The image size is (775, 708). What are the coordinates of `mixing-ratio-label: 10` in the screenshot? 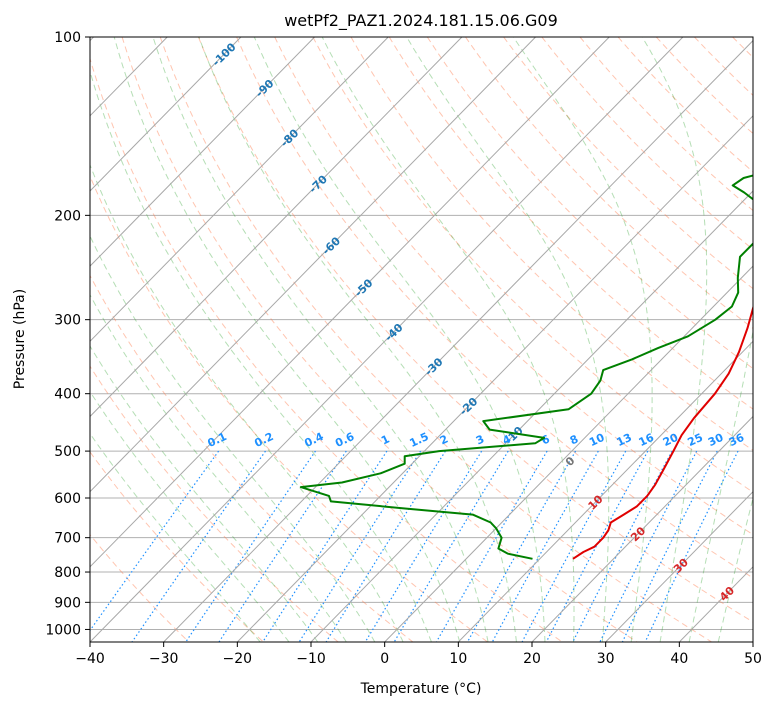 It's located at (597, 440).